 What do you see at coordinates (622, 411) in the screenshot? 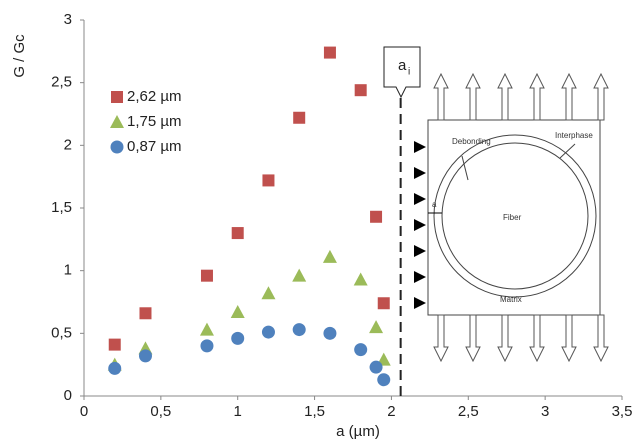
I see `x-tick-label: 3,5` at bounding box center [622, 411].